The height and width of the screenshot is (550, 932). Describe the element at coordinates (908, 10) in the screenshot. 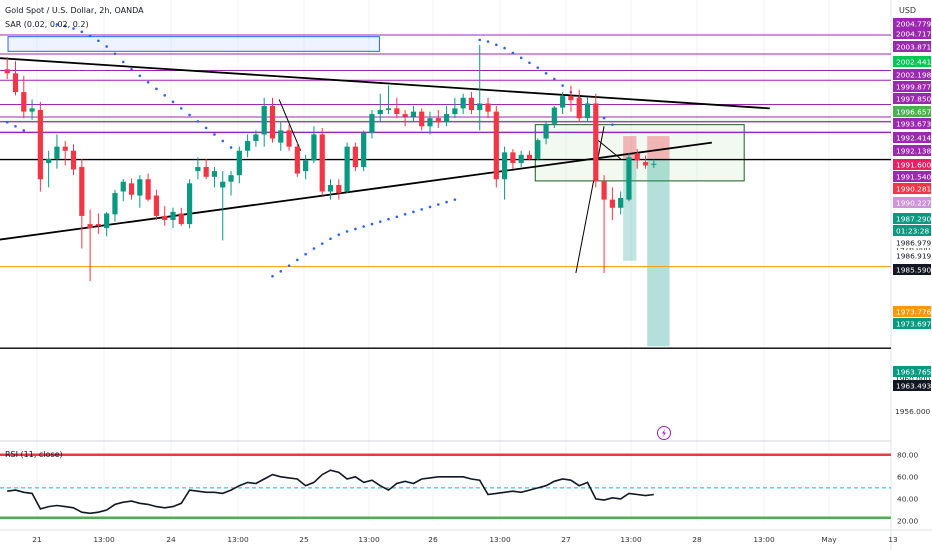

I see `currency-label: USD` at that location.